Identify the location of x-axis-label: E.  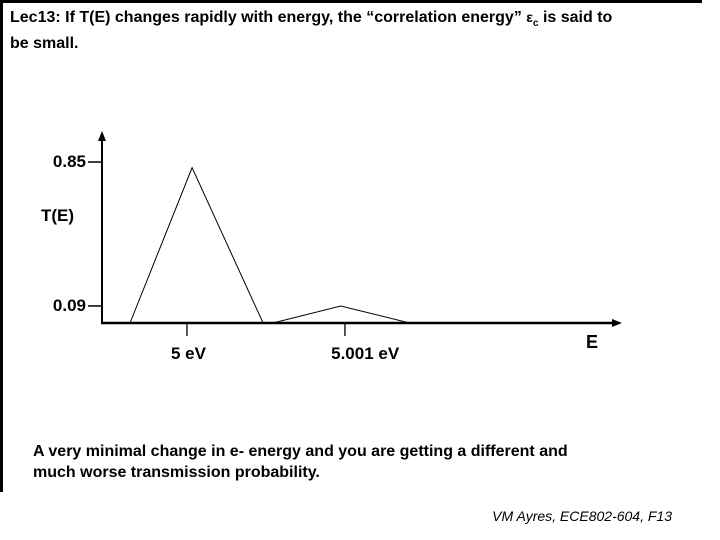
(592, 342).